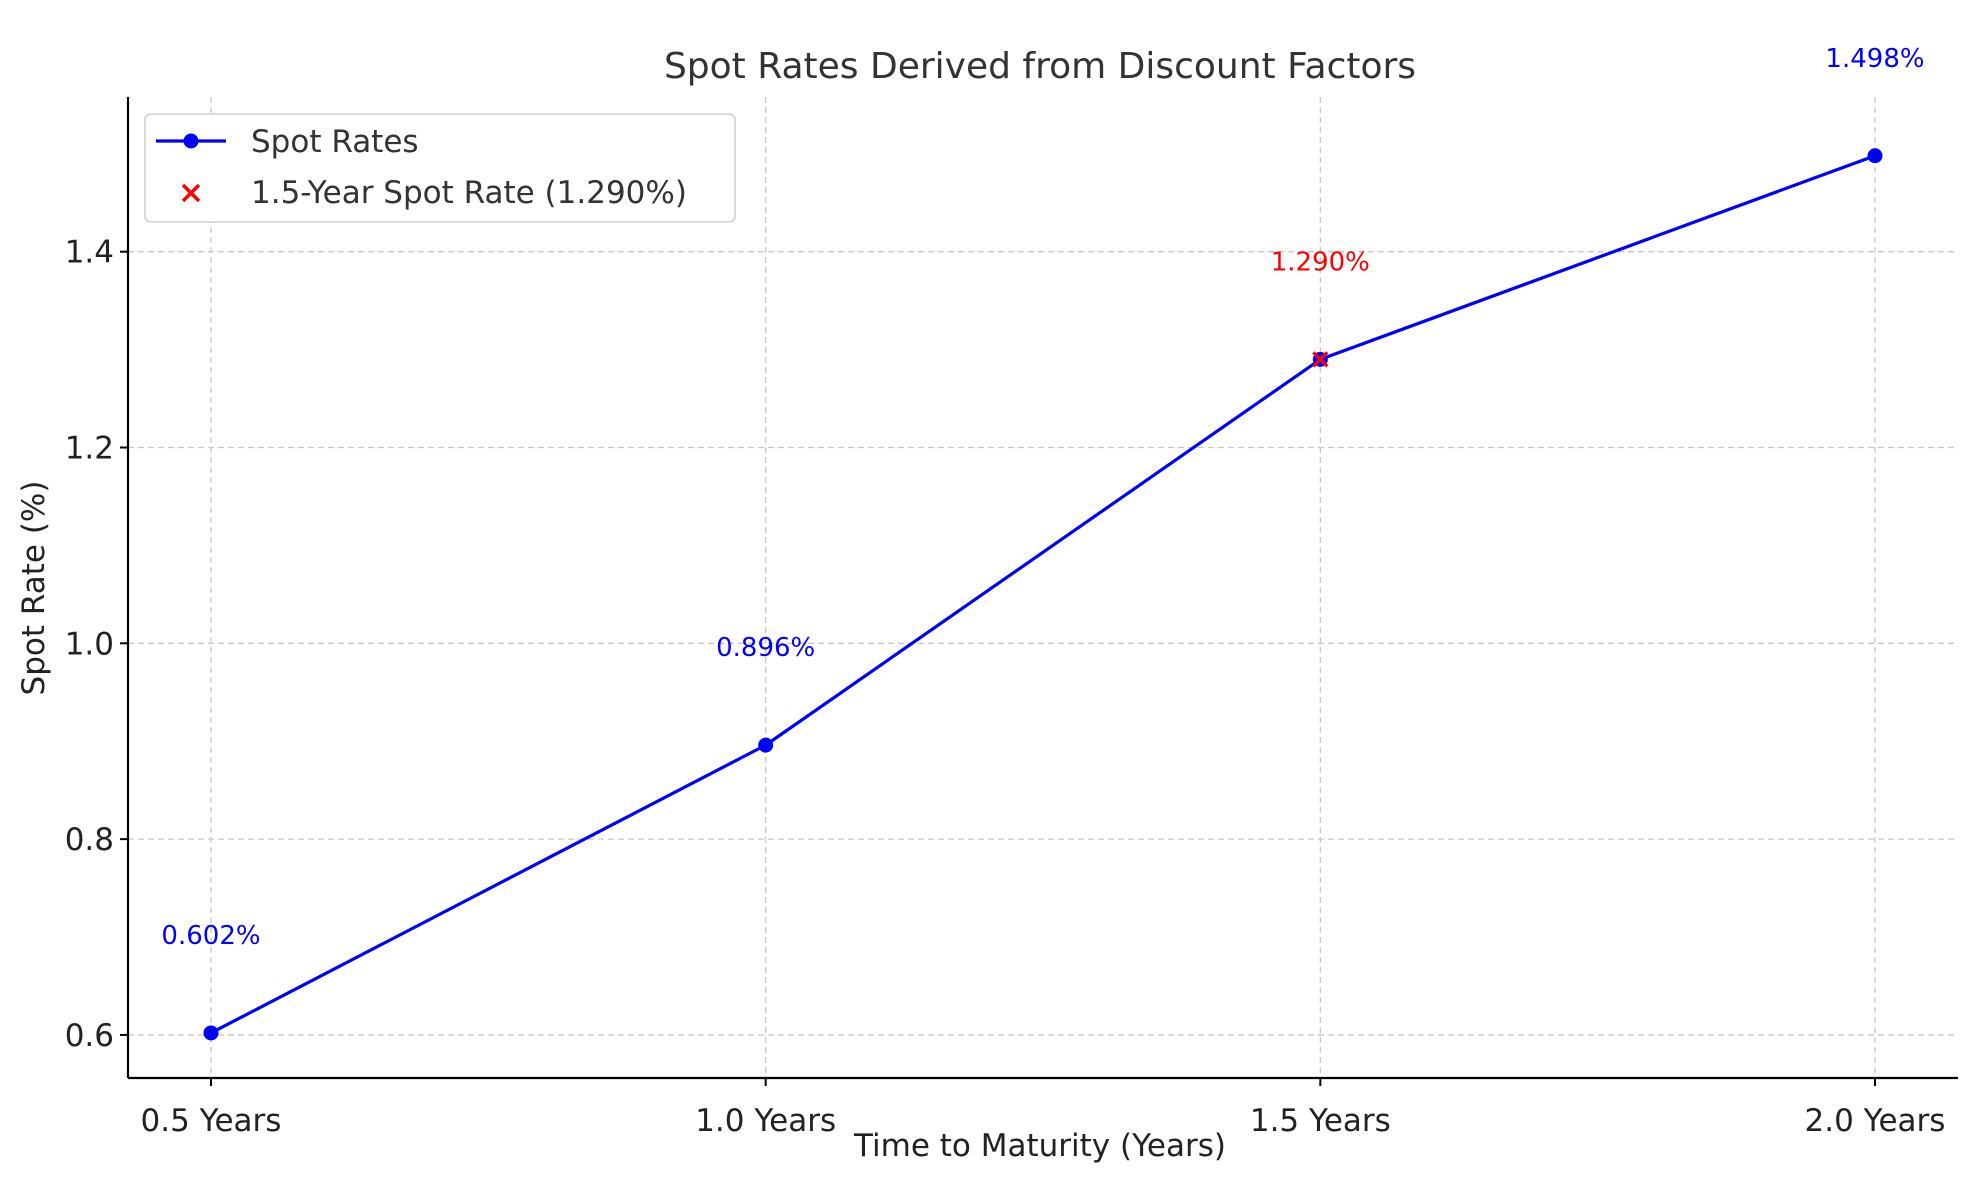 The height and width of the screenshot is (1183, 1974). I want to click on data-label: 0.602%, so click(210, 936).